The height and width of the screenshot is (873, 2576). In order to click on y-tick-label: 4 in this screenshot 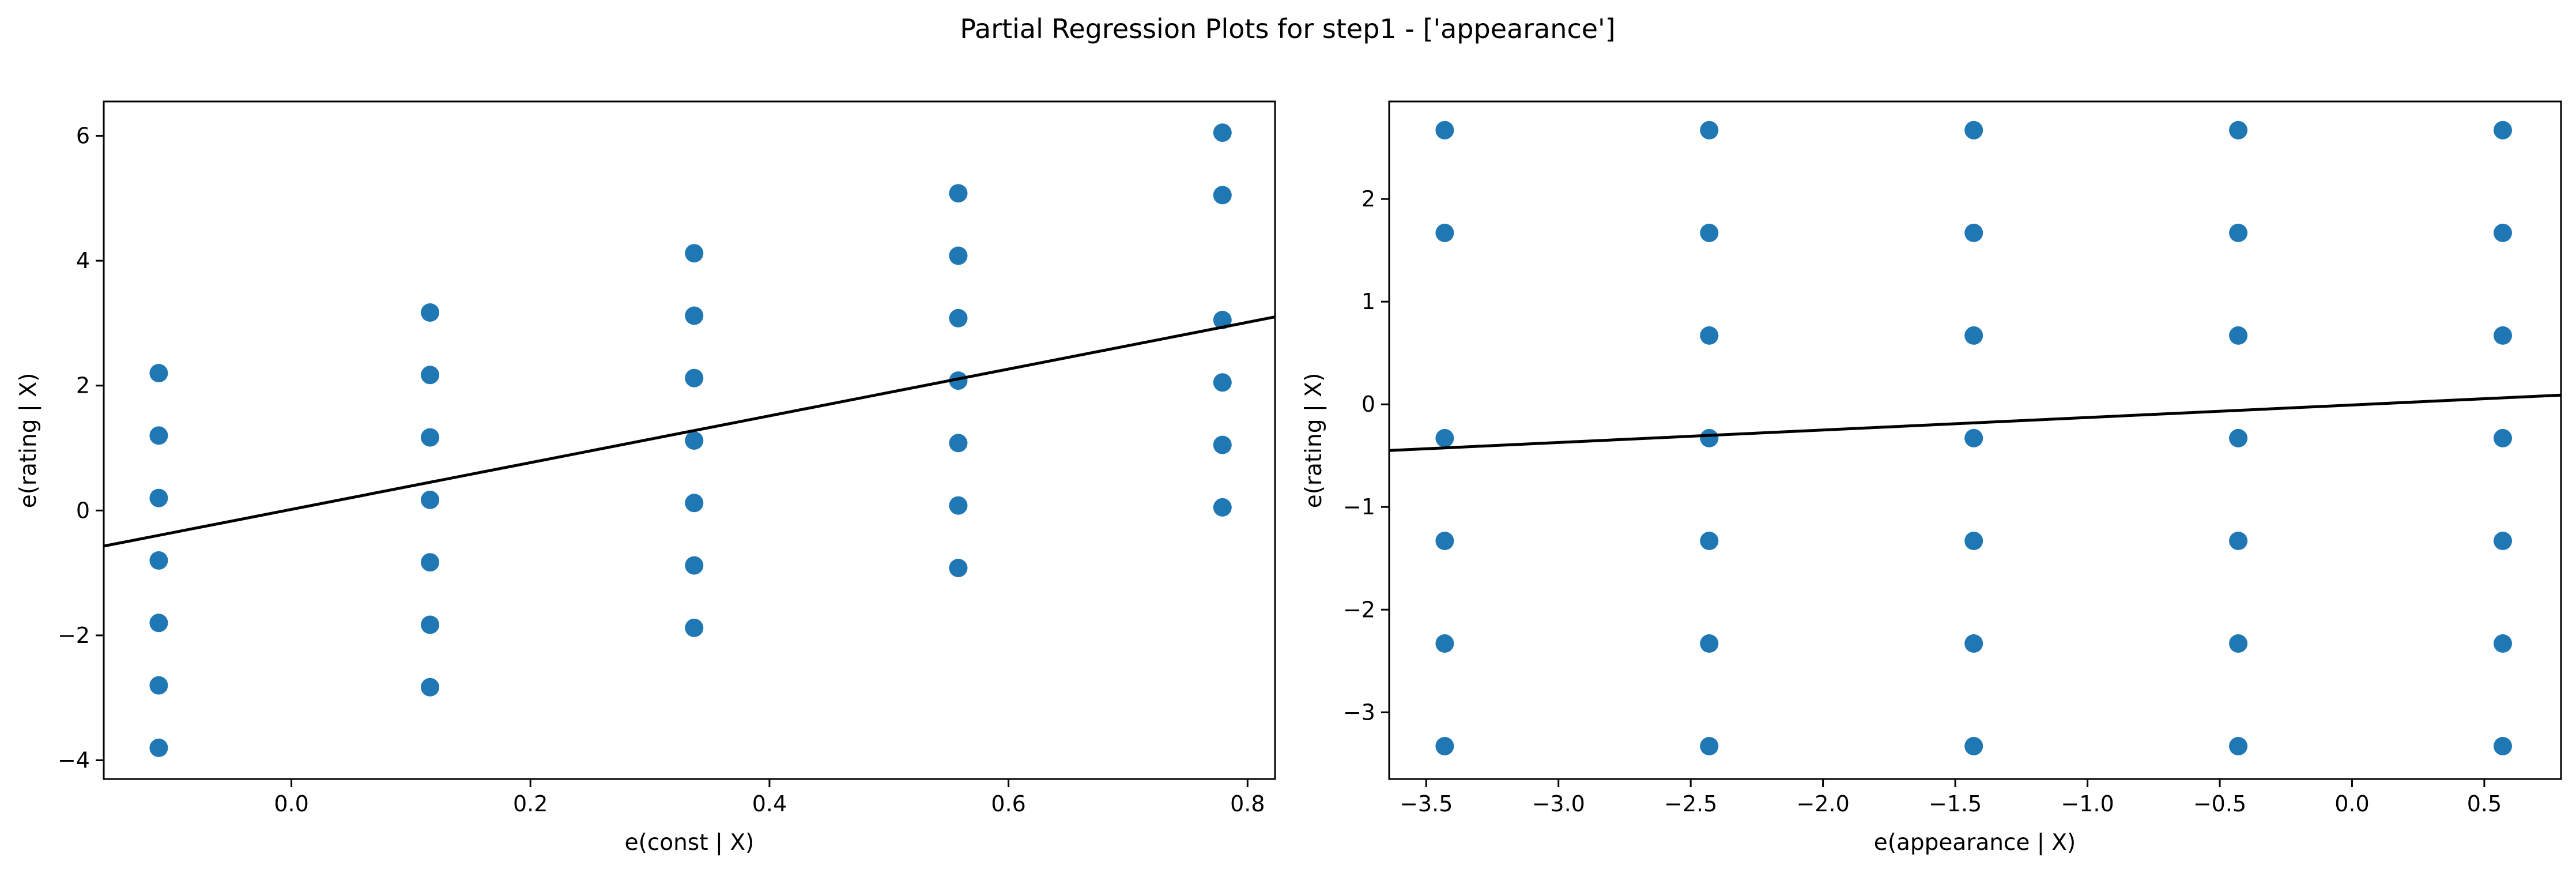, I will do `click(83, 260)`.